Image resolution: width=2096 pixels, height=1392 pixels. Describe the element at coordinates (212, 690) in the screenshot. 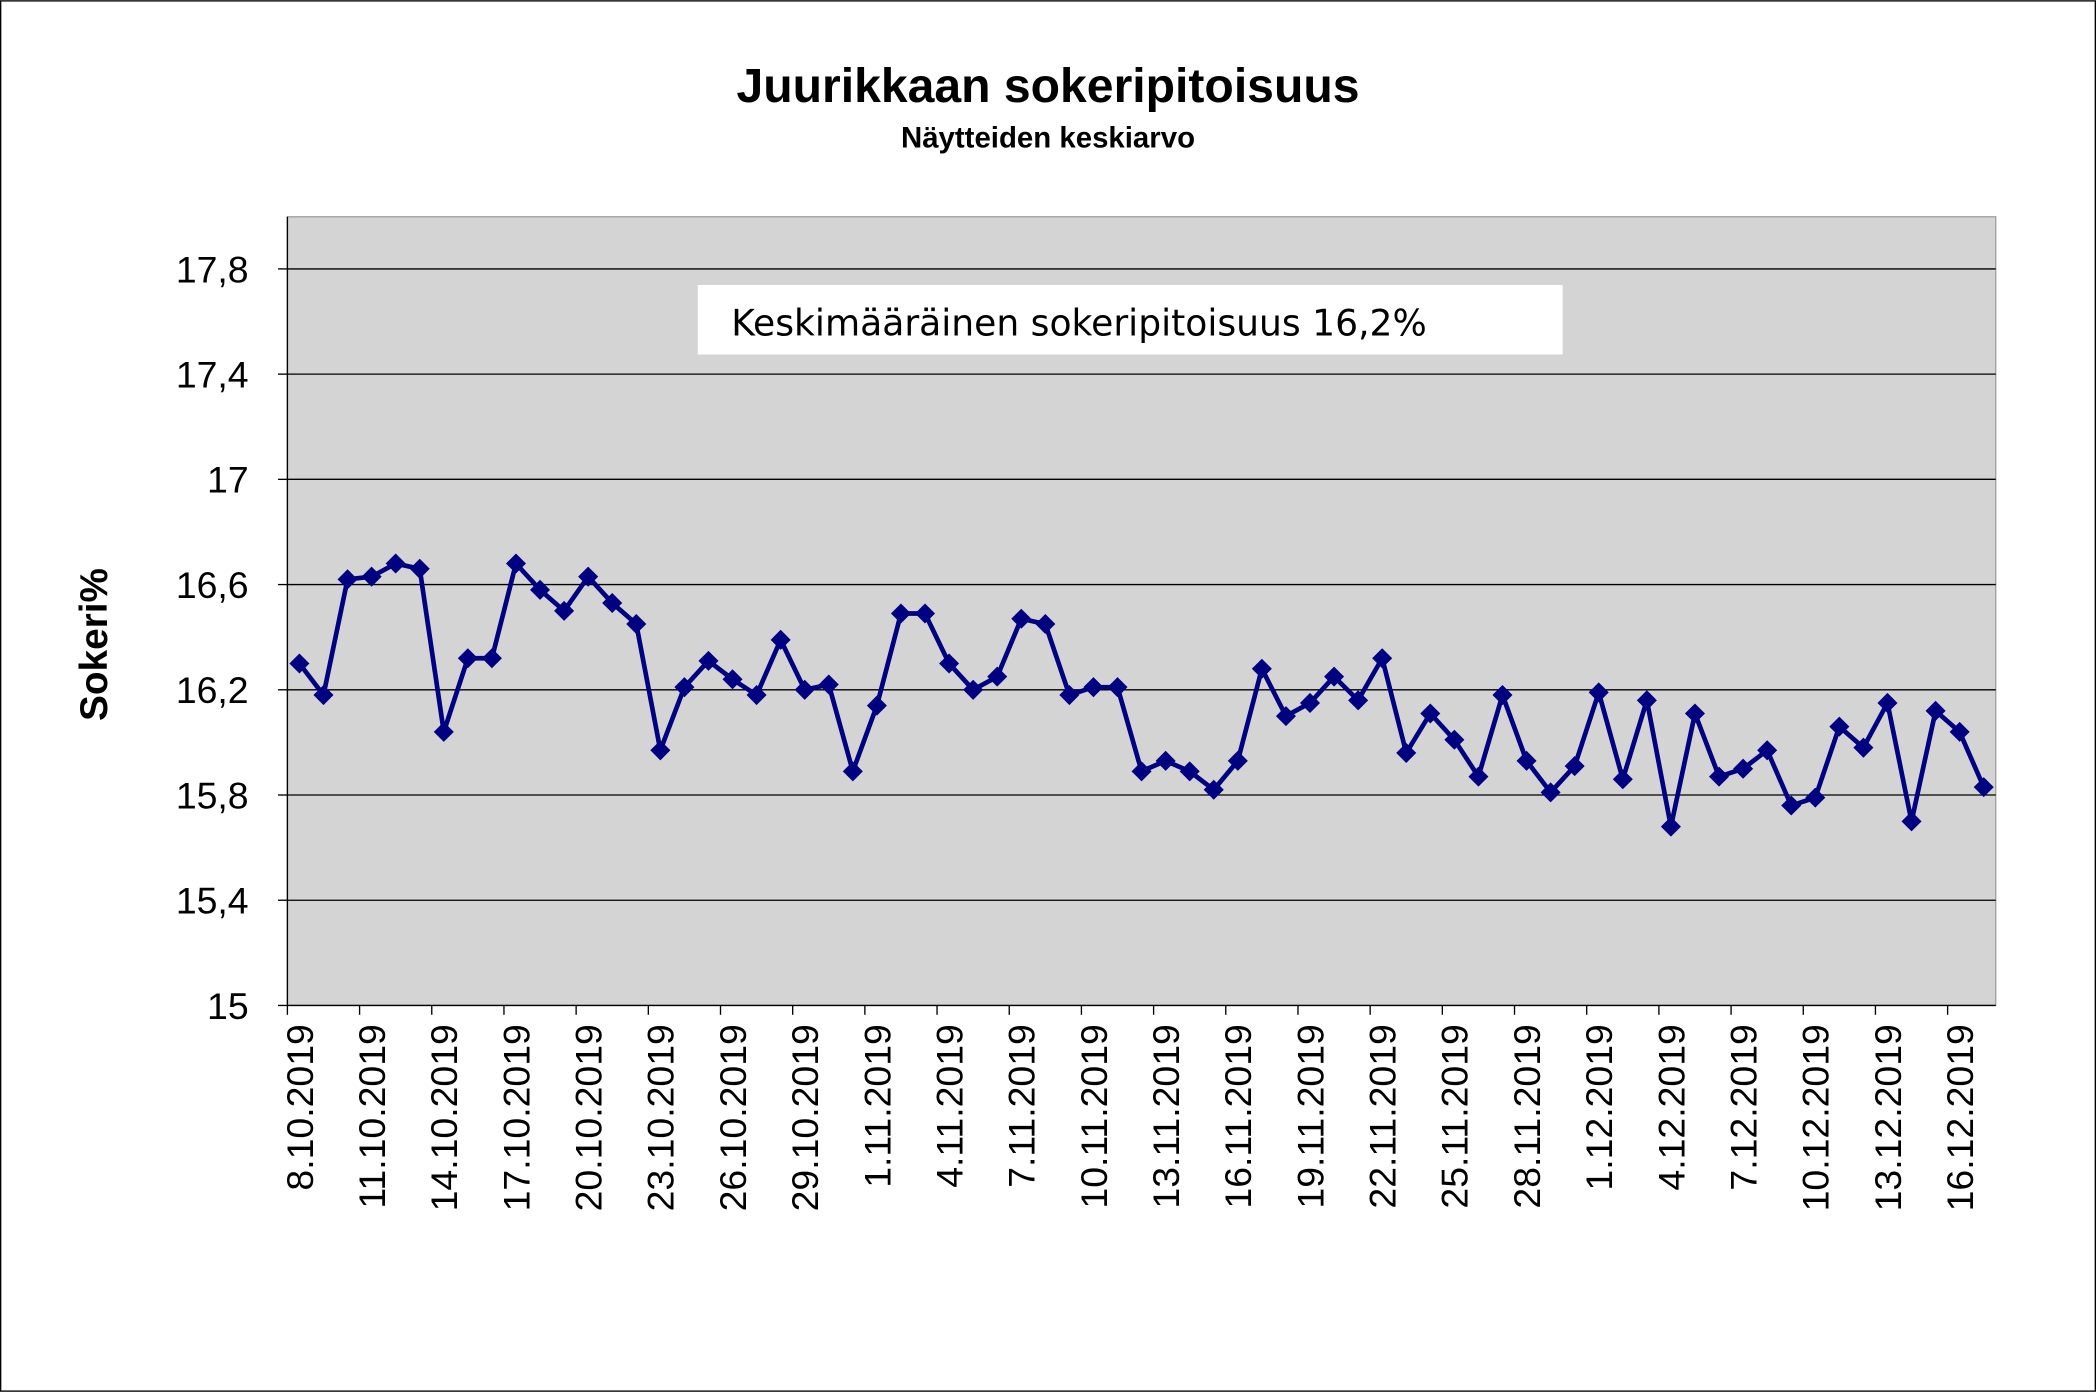

I see `y-tick-label: 16,2` at that location.